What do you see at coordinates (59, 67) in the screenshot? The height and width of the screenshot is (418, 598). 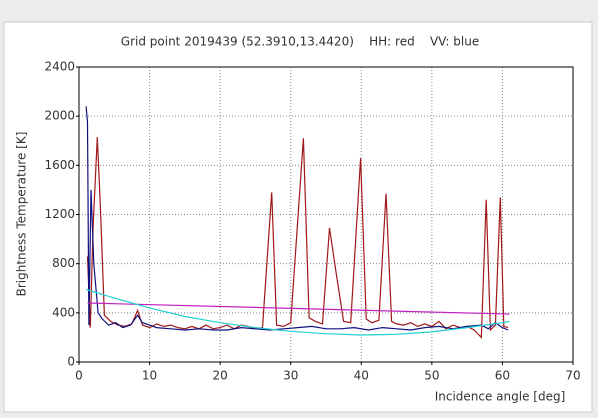 I see `y-tick-label: 2400` at bounding box center [59, 67].